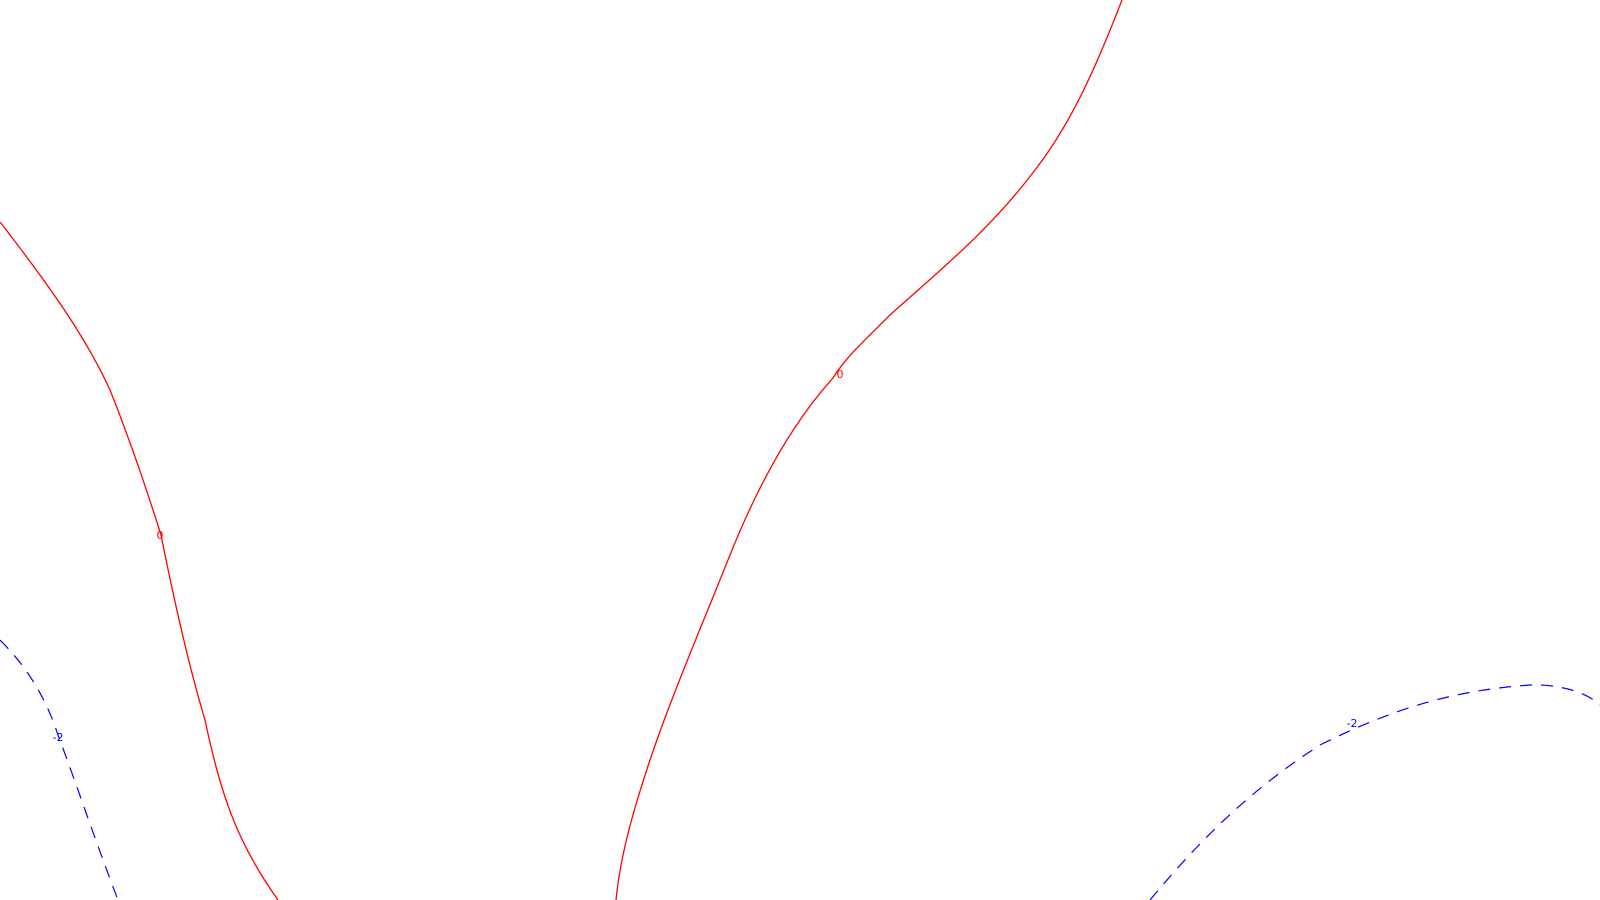 The width and height of the screenshot is (1600, 900). Describe the element at coordinates (840, 374) in the screenshot. I see `contour-label-zero-center: 0` at that location.